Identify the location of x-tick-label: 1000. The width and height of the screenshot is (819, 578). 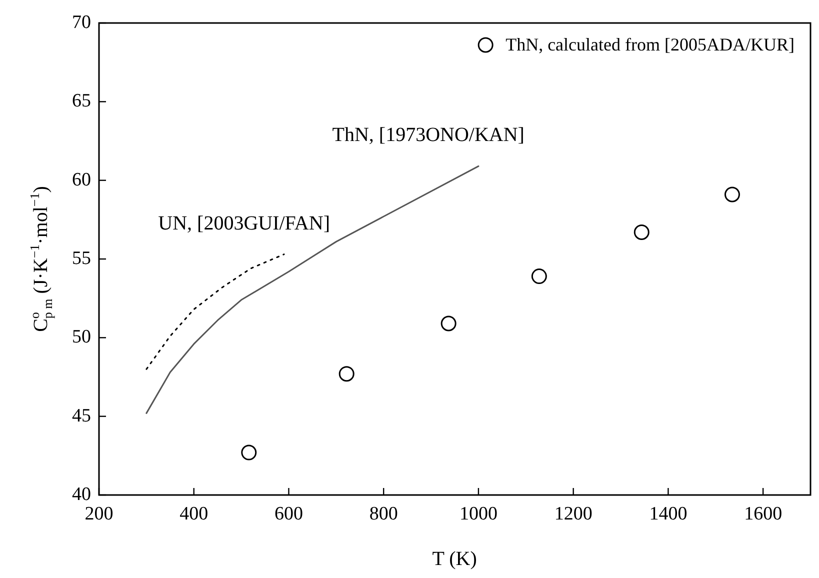
(478, 513).